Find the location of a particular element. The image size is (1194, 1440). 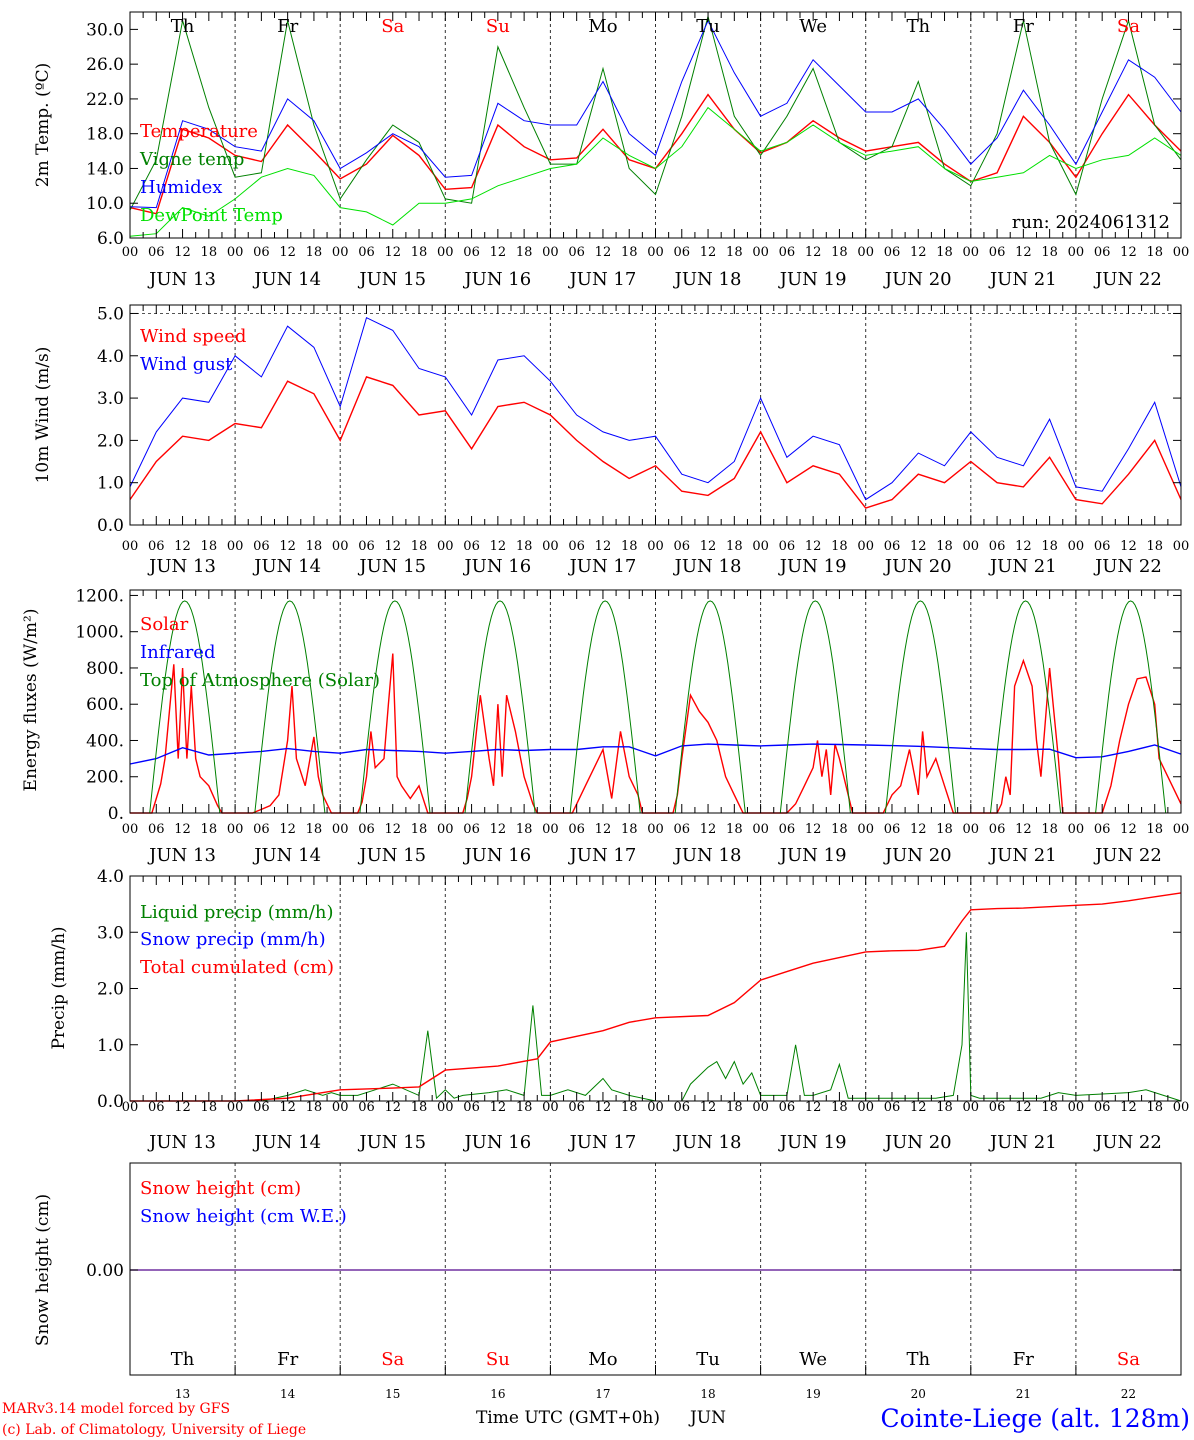

weekday-label: Sa is located at coordinates (392, 1359).